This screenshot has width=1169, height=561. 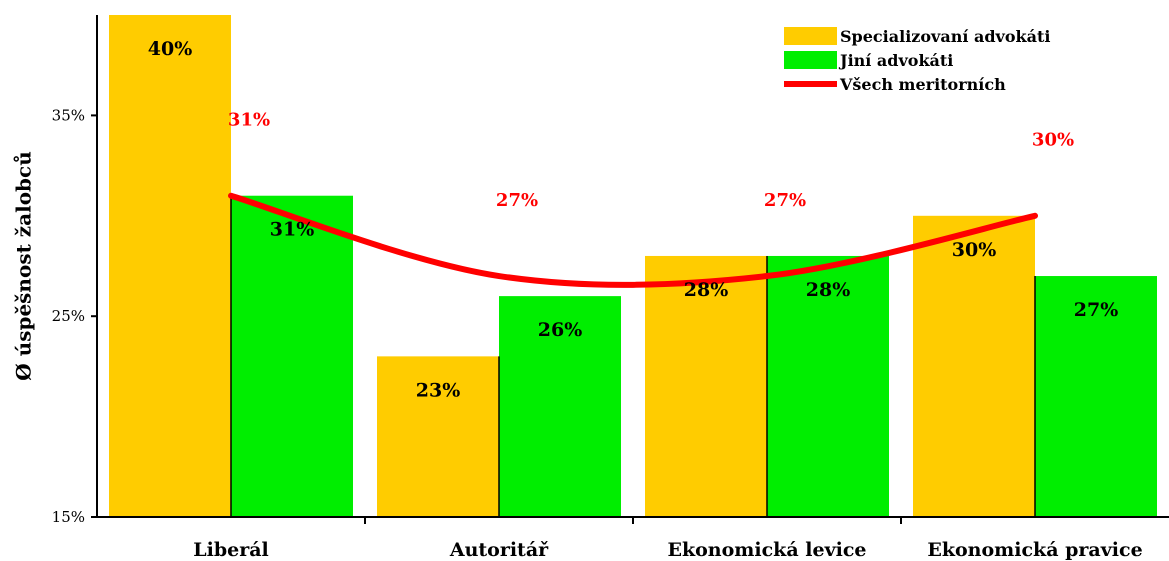 I want to click on line-label-2: 27%, so click(x=785, y=200).